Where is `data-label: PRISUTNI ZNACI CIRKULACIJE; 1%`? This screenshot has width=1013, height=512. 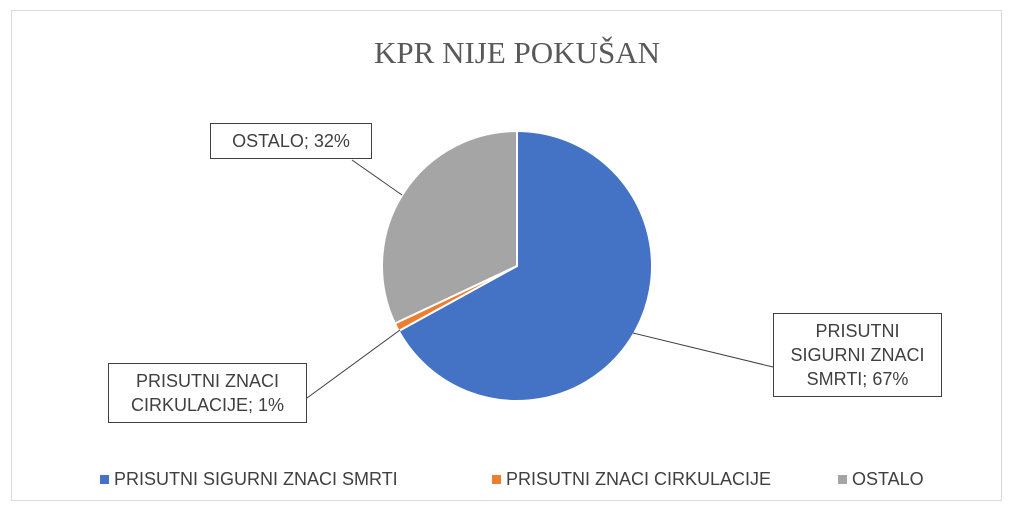
data-label: PRISUTNI ZNACI CIRKULACIJE; 1% is located at coordinates (207, 393).